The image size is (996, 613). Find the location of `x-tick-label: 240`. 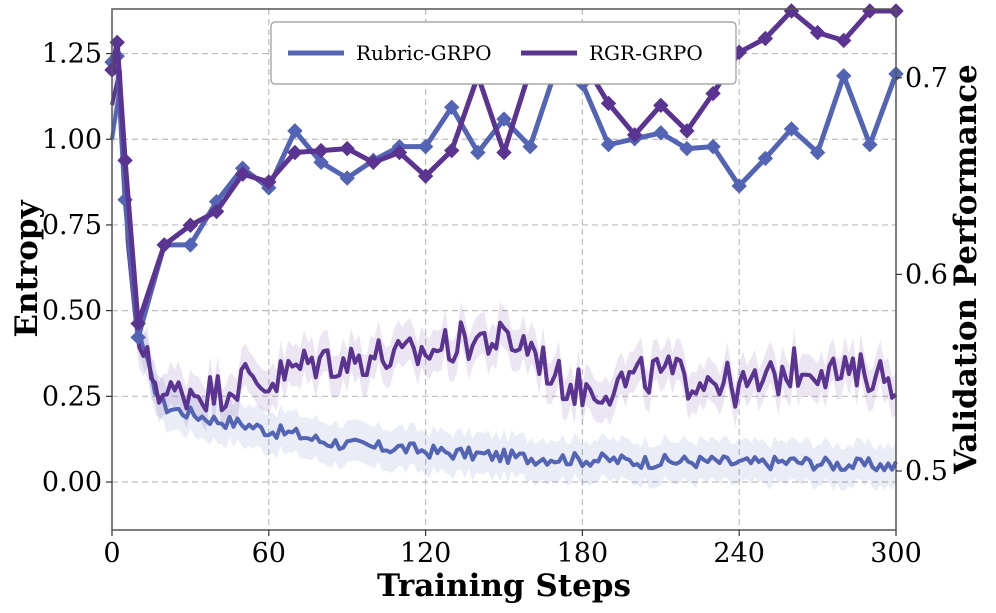

x-tick-label: 240 is located at coordinates (739, 553).